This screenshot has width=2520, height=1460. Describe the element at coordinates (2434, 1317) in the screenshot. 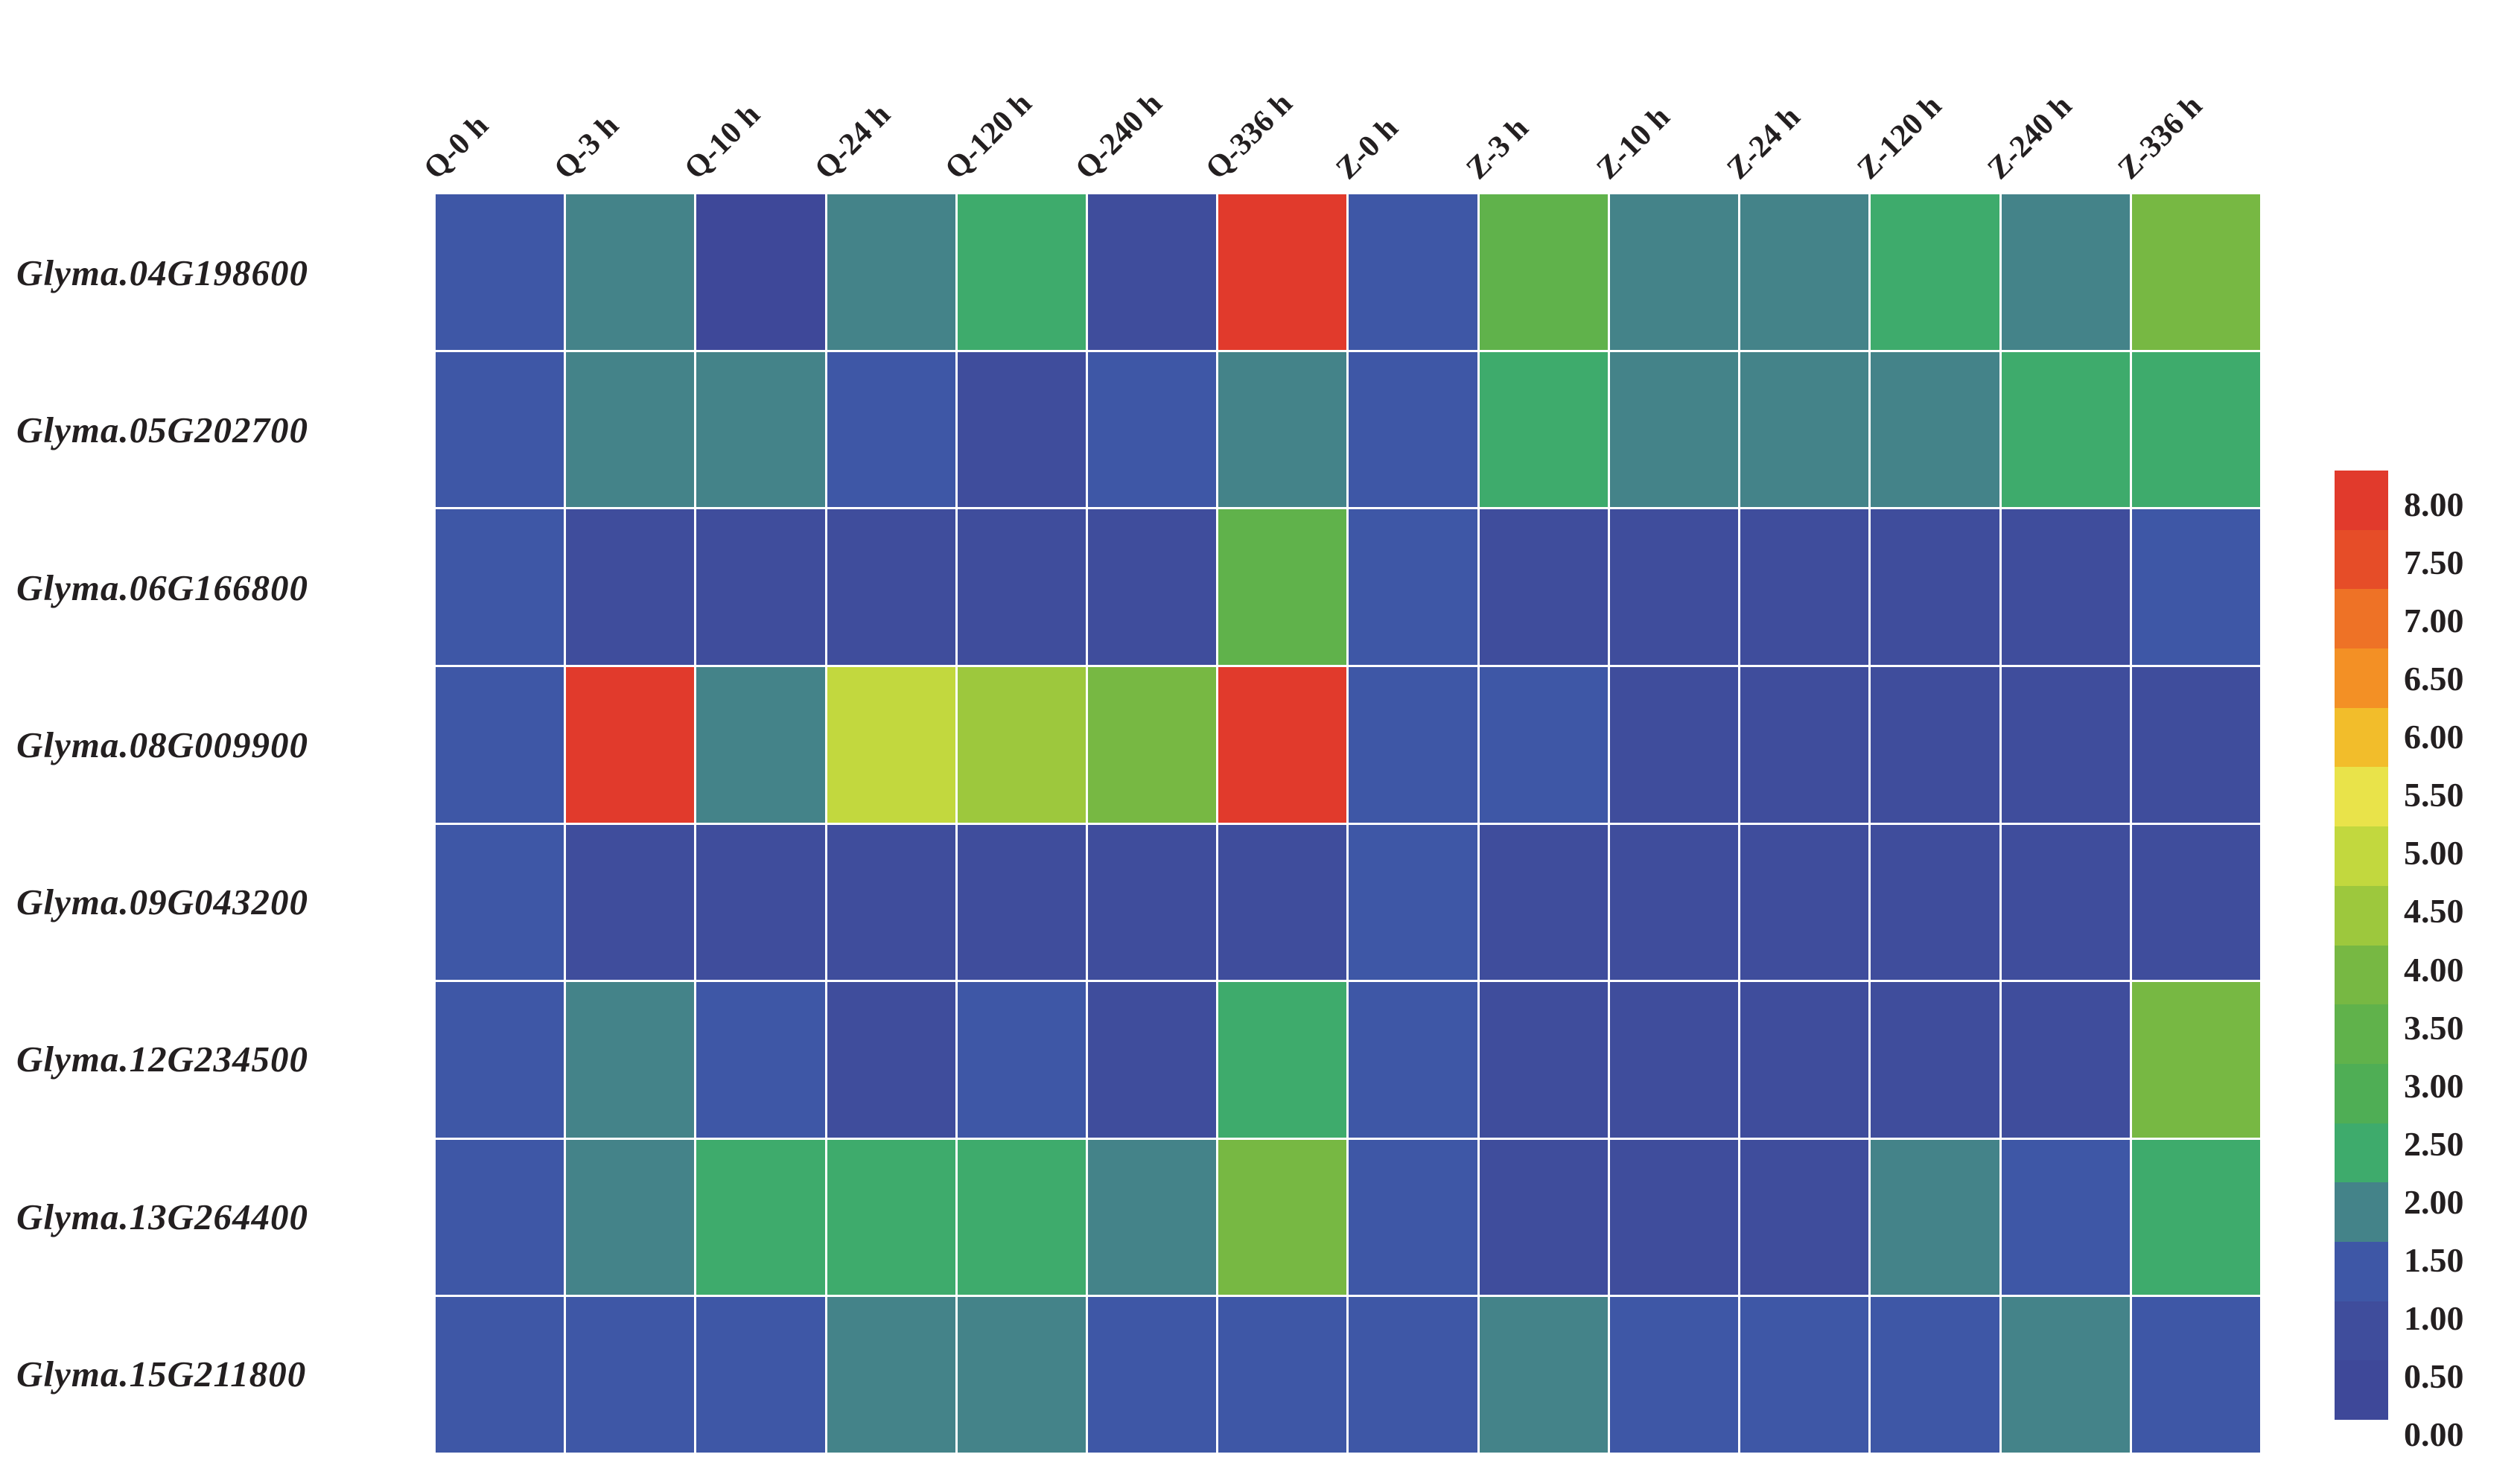

I see `colorbar-tick-label: 1.00` at that location.